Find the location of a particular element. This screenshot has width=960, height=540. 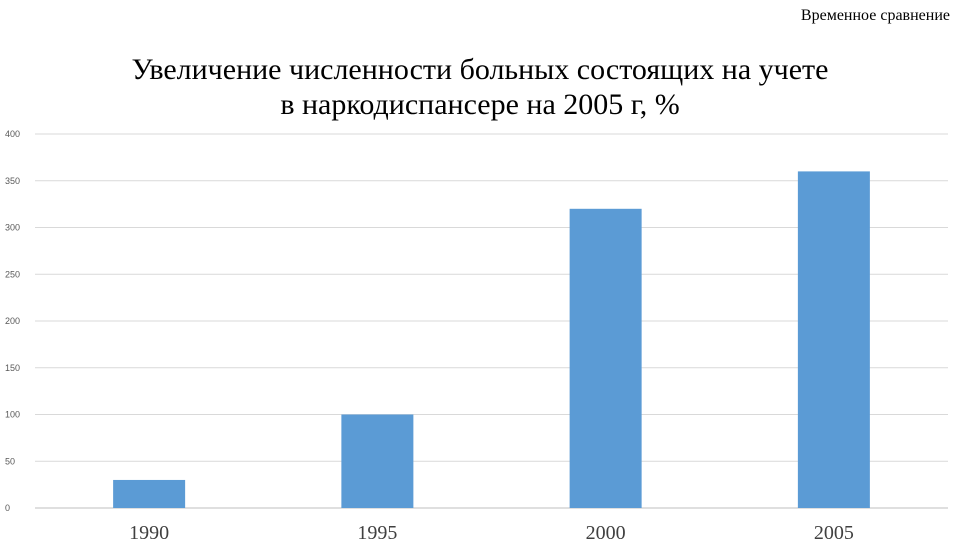

header-note: Временное сравнение is located at coordinates (875, 15).